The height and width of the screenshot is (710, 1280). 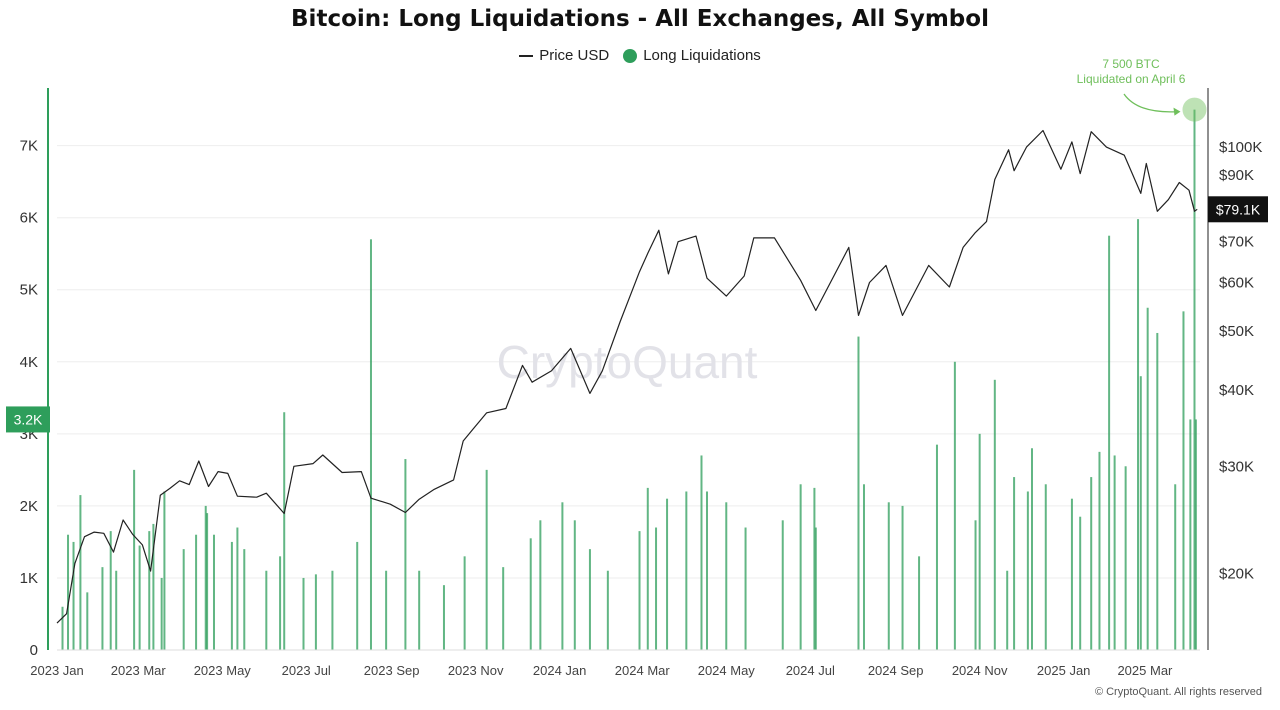 I want to click on y-right-marker-badge, so click(x=1238, y=209).